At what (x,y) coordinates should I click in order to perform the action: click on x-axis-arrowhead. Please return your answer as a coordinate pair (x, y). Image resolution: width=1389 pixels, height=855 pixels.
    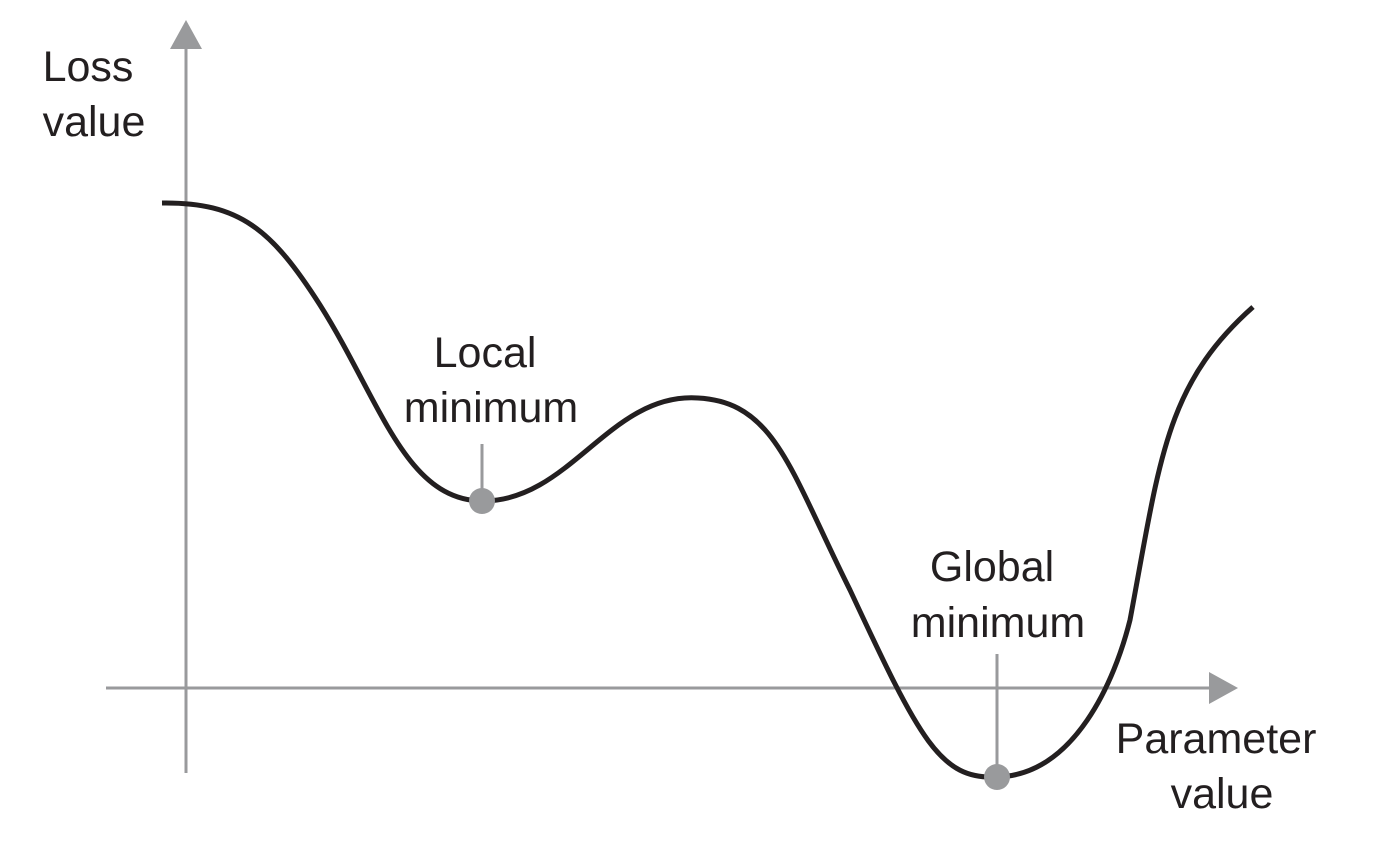
    Looking at the image, I should click on (1223, 688).